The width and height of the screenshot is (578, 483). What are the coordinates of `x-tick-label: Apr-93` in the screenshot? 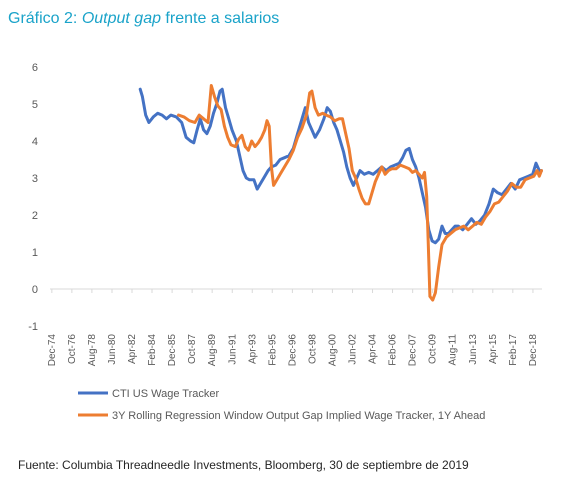 It's located at (252, 349).